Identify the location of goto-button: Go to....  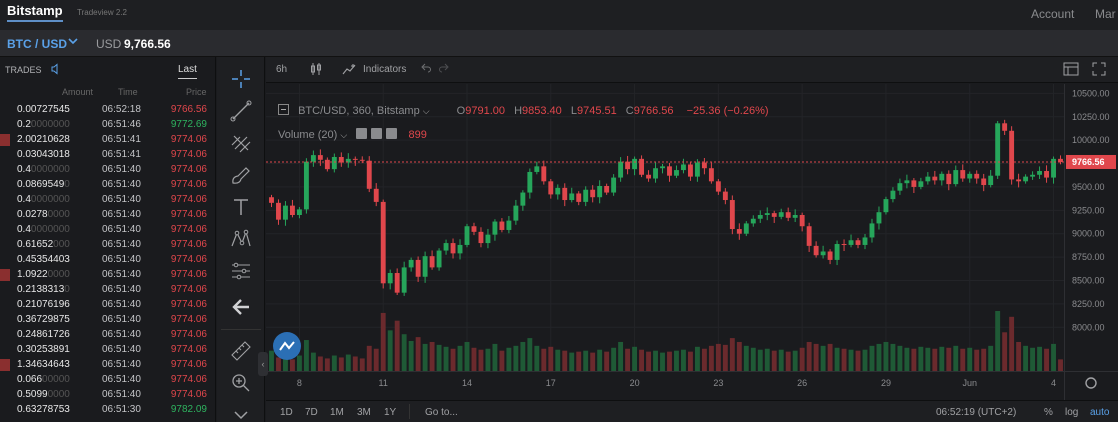
(441, 412).